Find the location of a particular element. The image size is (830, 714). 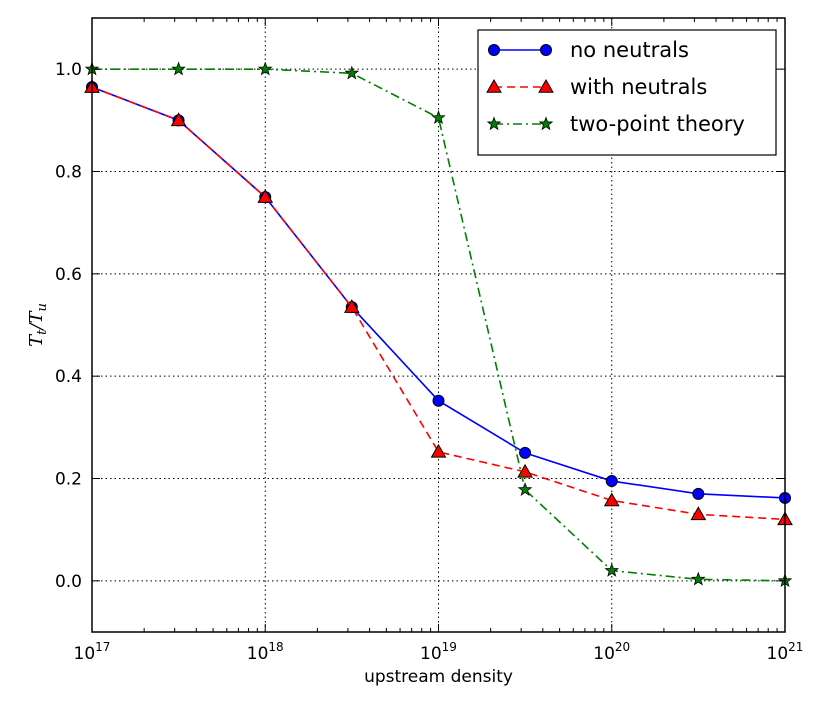

ylabel-sub2: u is located at coordinates (42, 307).